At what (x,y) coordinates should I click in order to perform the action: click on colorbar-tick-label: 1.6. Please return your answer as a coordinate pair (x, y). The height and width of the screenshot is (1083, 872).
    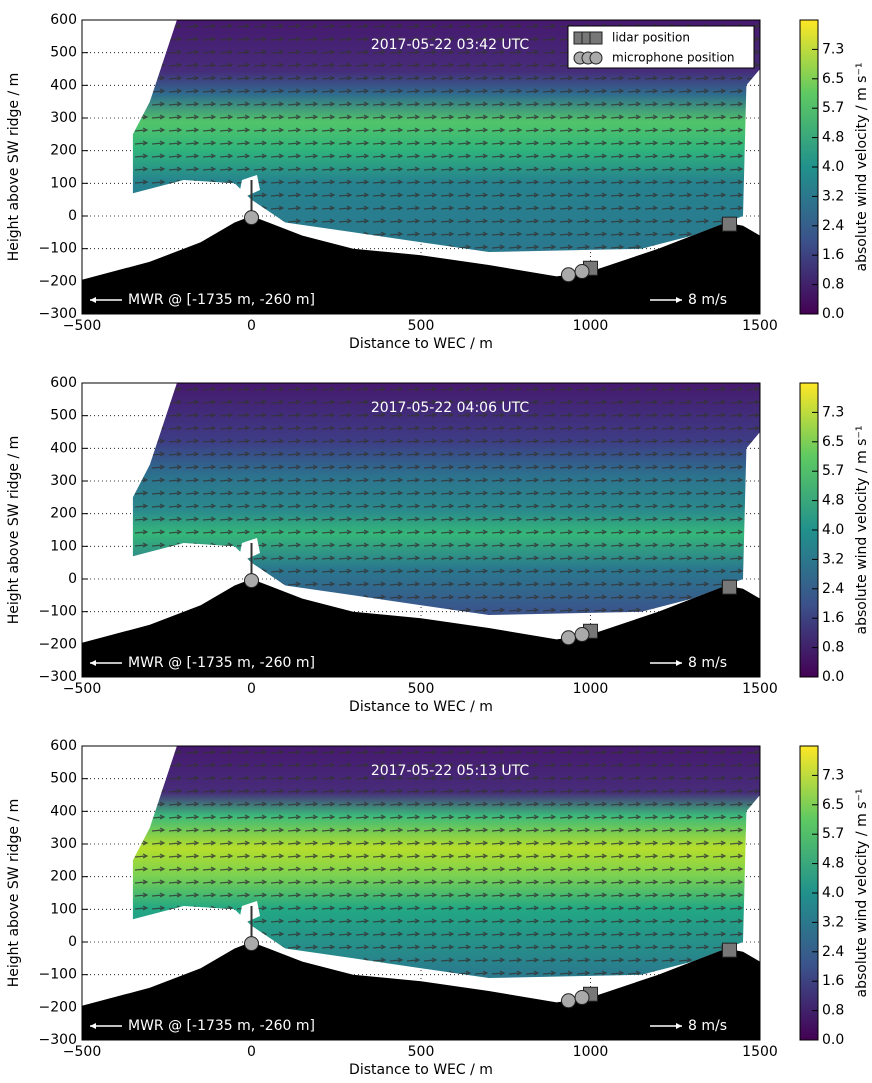
    Looking at the image, I should click on (833, 981).